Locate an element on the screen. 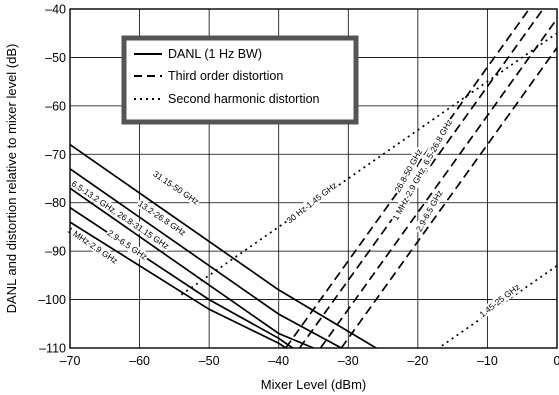 The height and width of the screenshot is (395, 559). series-line-solid is located at coordinates (178, 284).